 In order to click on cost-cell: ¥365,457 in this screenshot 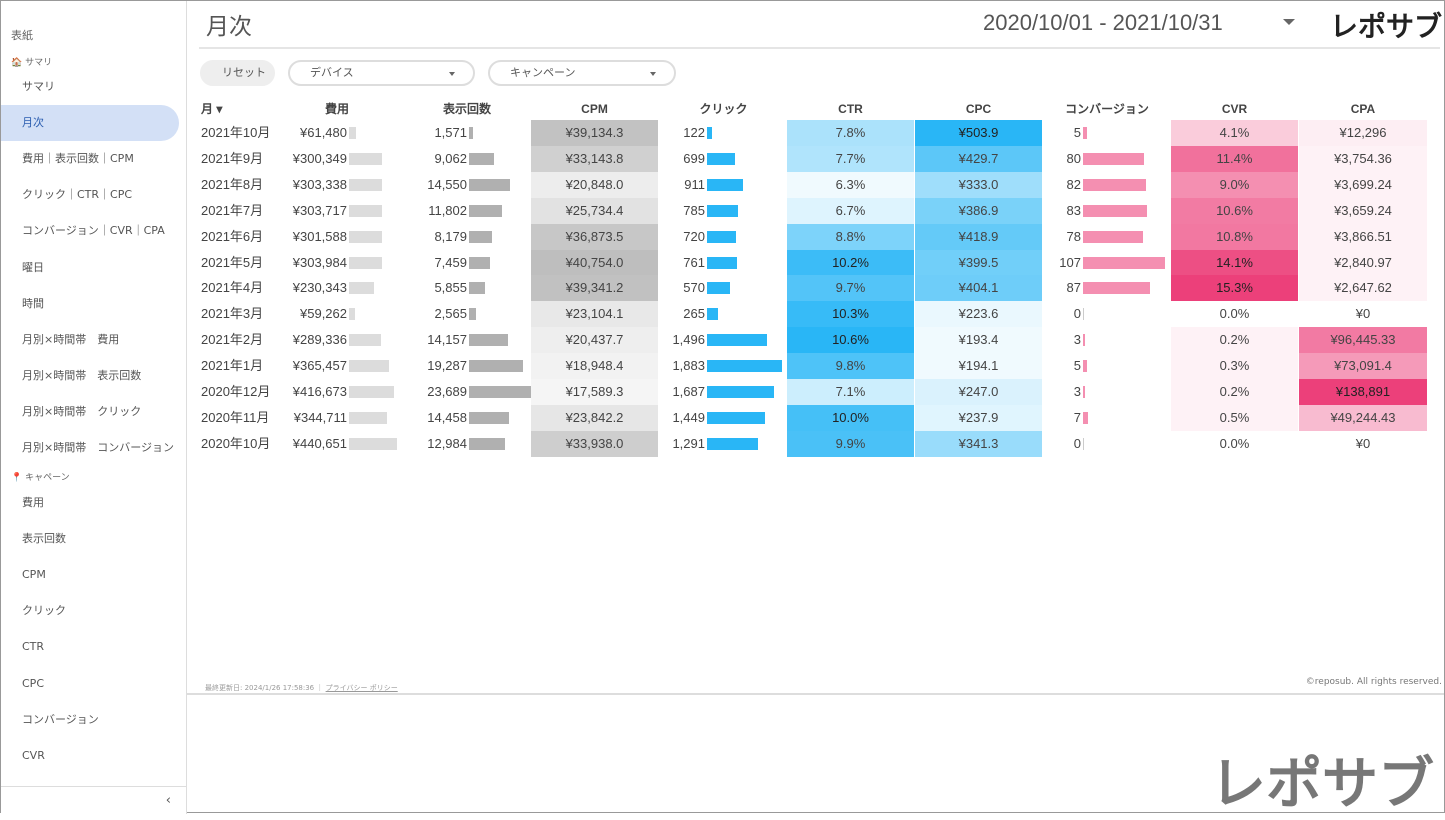, I will do `click(319, 366)`.